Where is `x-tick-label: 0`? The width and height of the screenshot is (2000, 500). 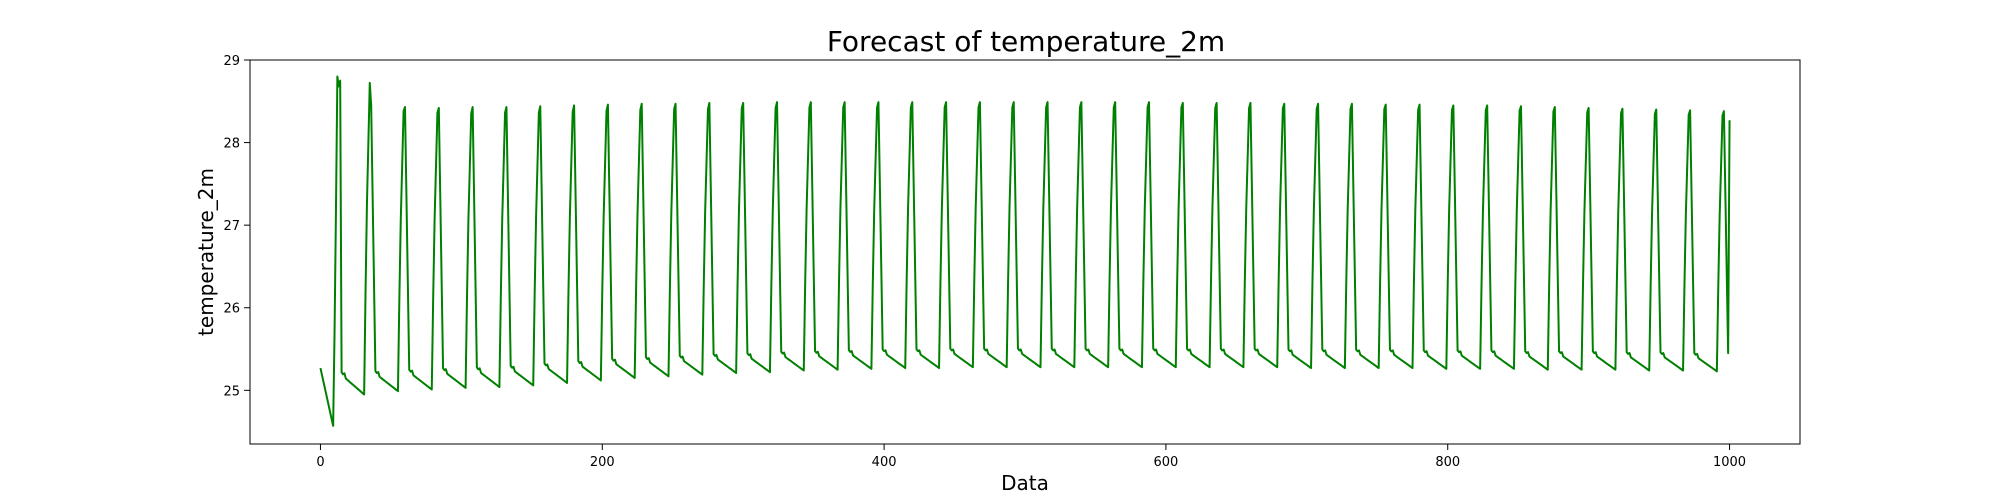 x-tick-label: 0 is located at coordinates (320, 462).